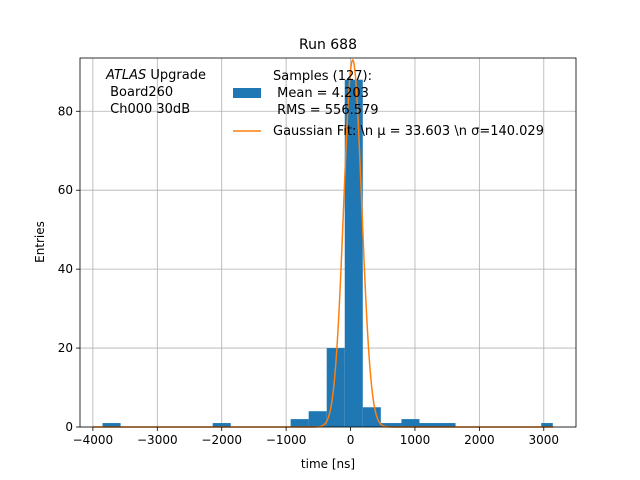 This screenshot has width=640, height=480. What do you see at coordinates (328, 464) in the screenshot?
I see `x-axis-label: time [ns]` at bounding box center [328, 464].